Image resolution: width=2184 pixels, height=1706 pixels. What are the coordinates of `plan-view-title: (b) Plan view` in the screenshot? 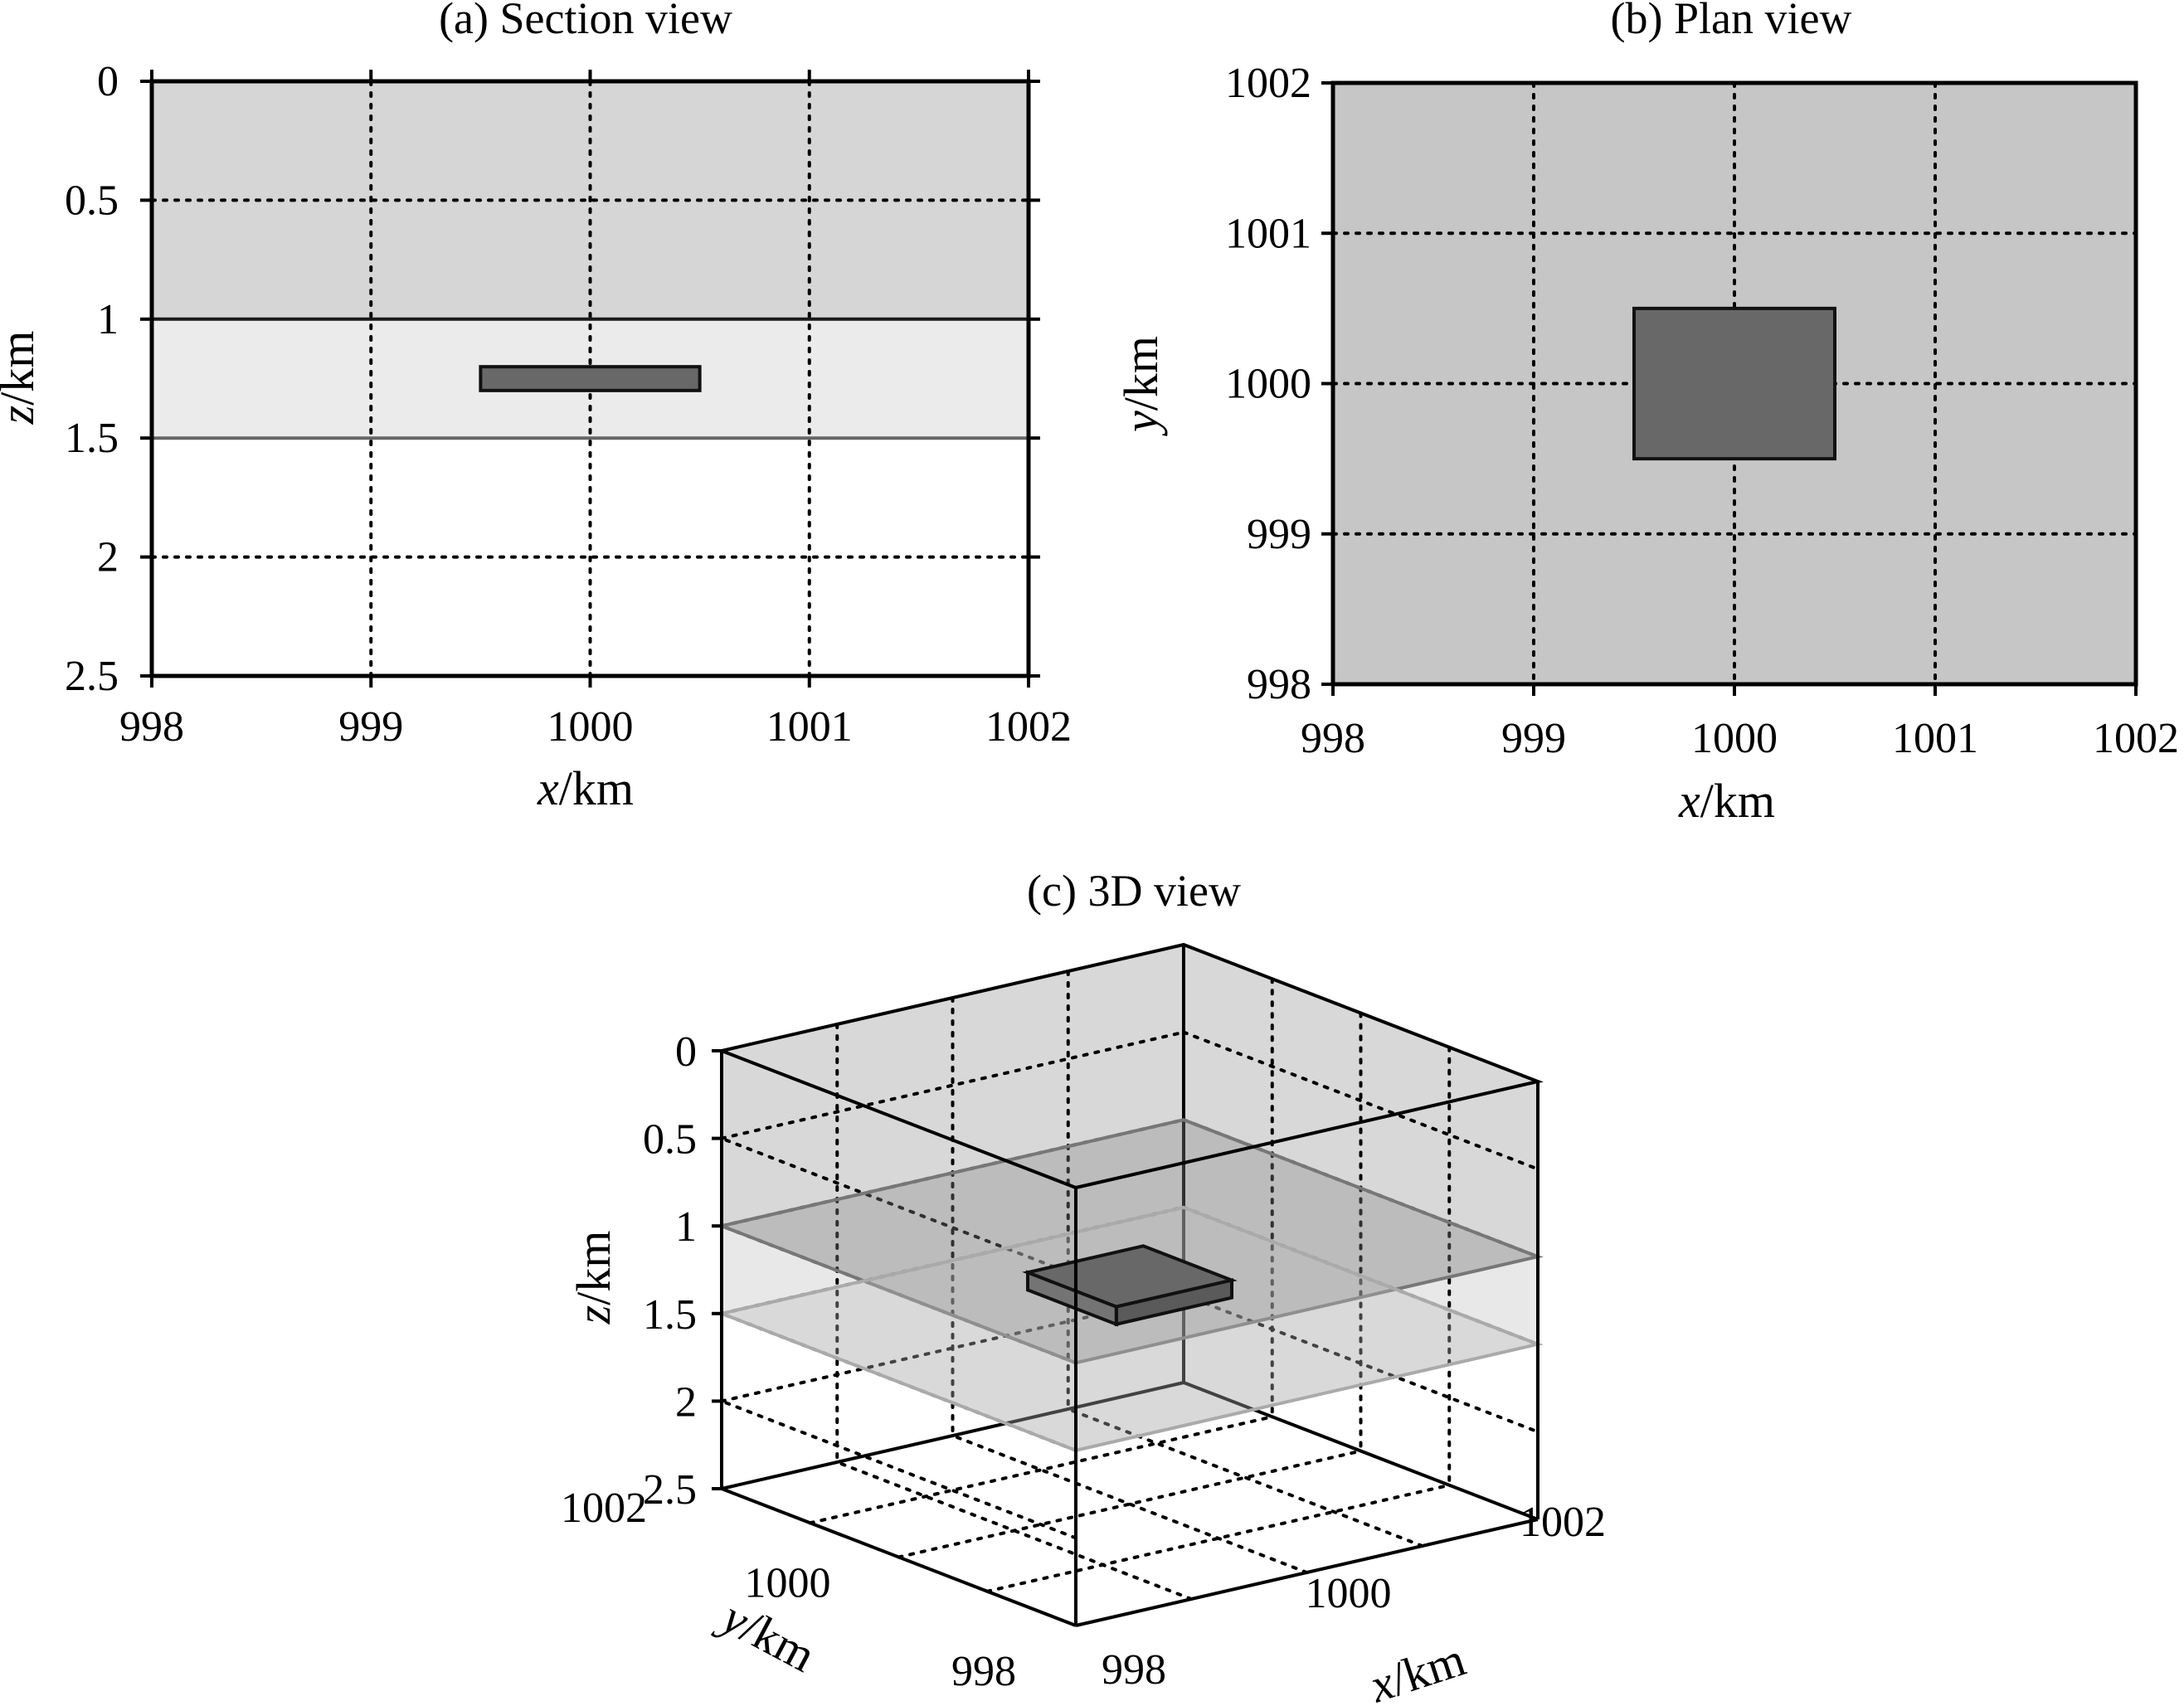 It's located at (1731, 21).